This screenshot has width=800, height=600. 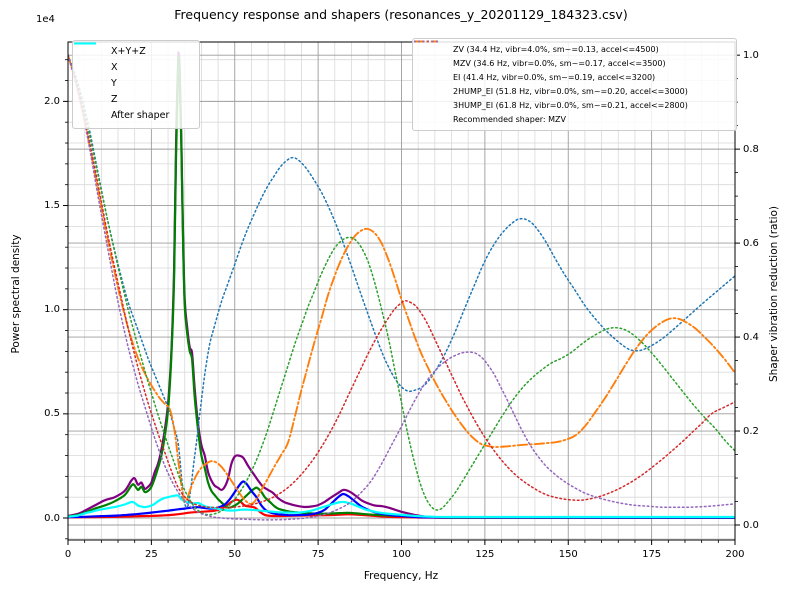 I want to click on x-tick-label: 125, so click(x=485, y=554).